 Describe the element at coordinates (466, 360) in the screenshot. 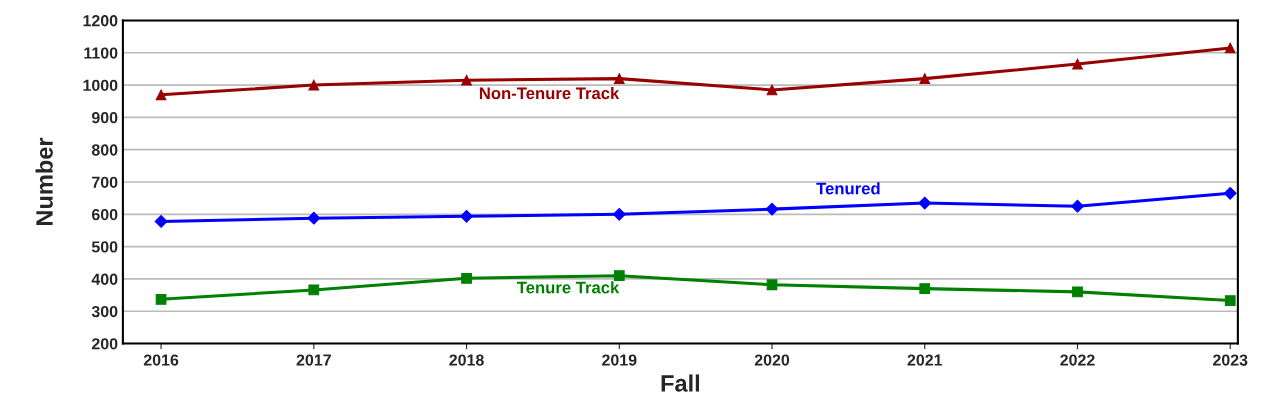

I see `x-tick-label: 2018` at that location.